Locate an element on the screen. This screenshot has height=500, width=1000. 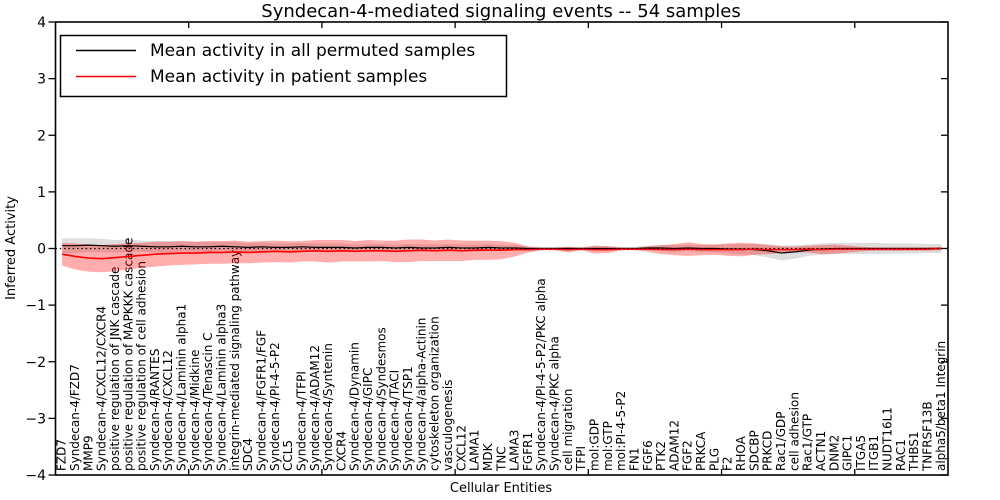
y-tick-label: −3 is located at coordinates (35, 419).